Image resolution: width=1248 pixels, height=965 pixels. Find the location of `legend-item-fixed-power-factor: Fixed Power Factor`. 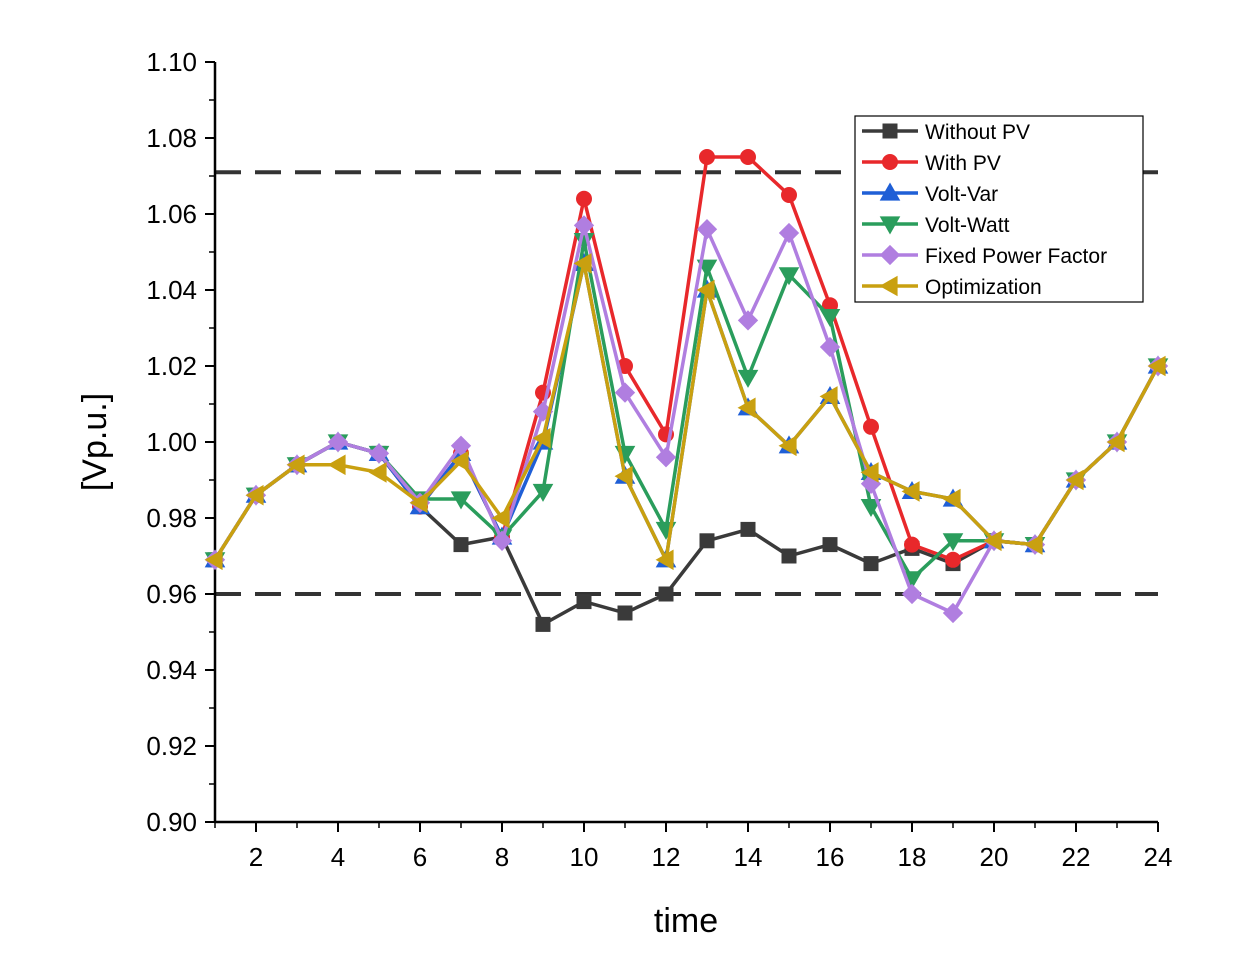

legend-item-fixed-power-factor: Fixed Power Factor is located at coordinates (984, 256).